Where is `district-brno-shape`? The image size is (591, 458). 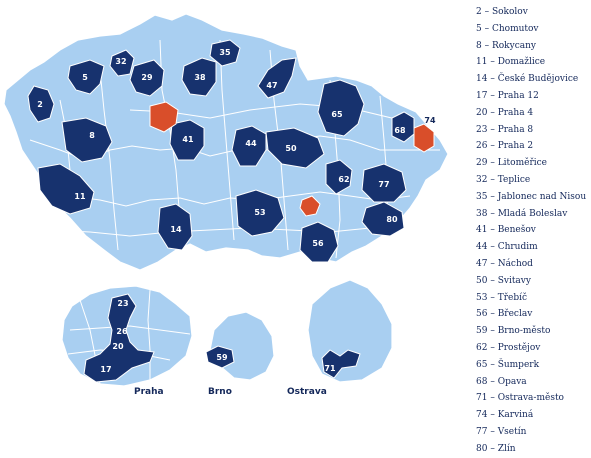
district-brno-shape is located at coordinates (310, 206).